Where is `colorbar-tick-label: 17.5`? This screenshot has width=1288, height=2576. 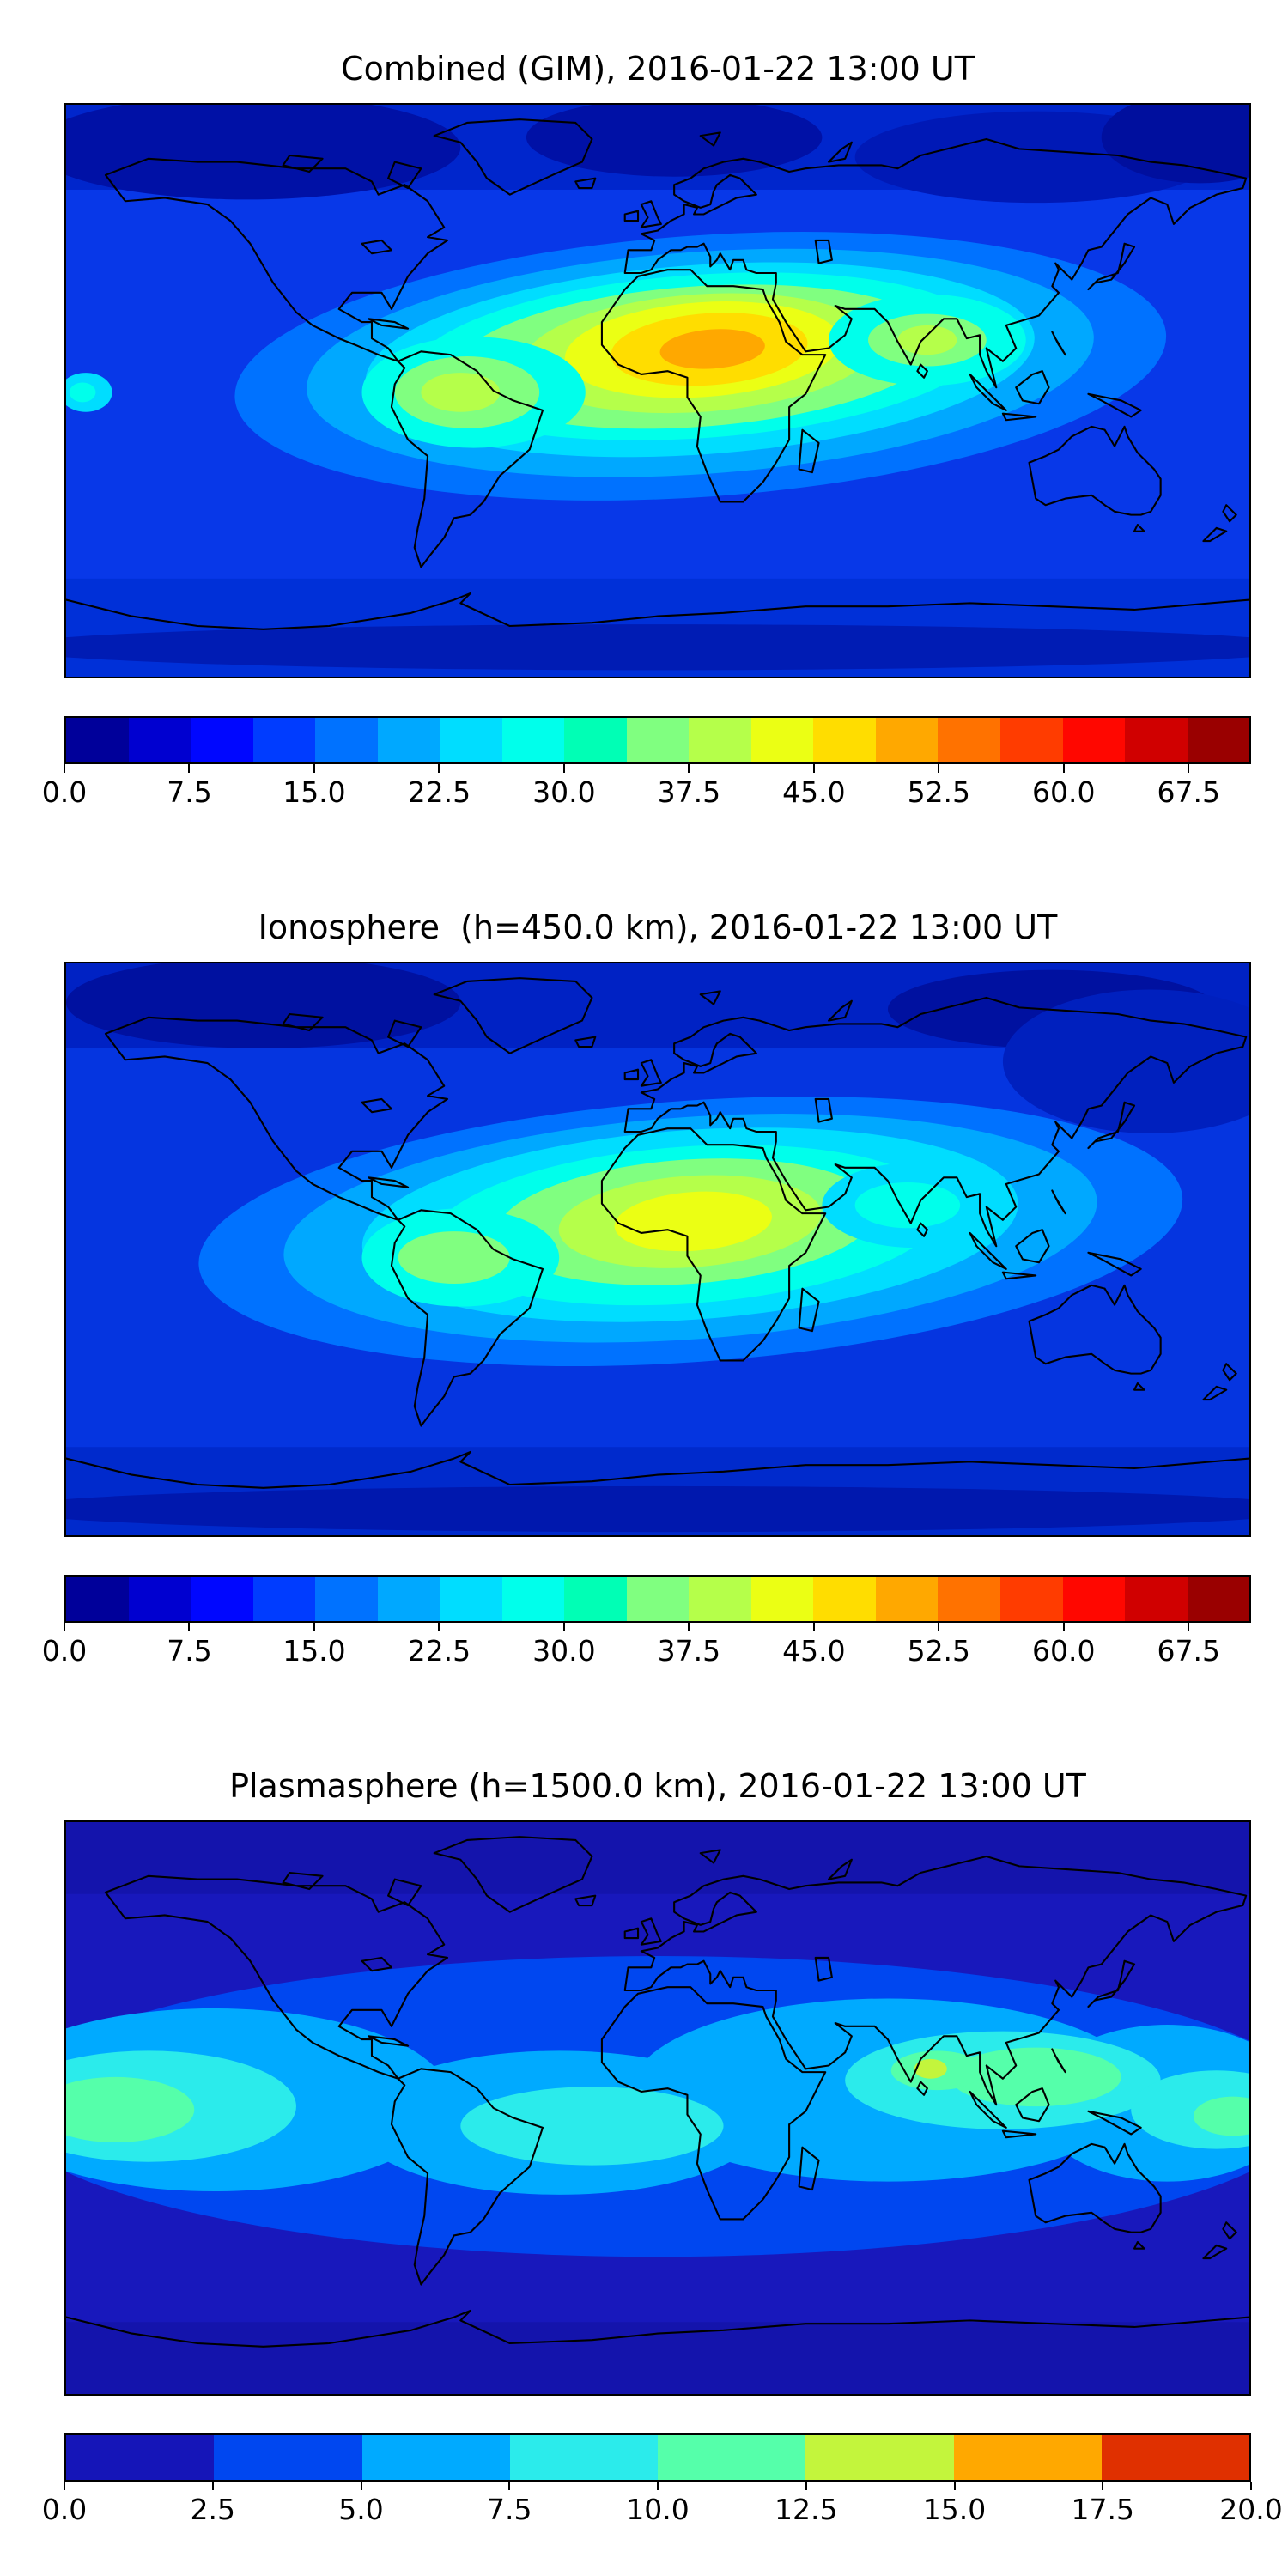
colorbar-tick-label: 17.5 is located at coordinates (1102, 2509).